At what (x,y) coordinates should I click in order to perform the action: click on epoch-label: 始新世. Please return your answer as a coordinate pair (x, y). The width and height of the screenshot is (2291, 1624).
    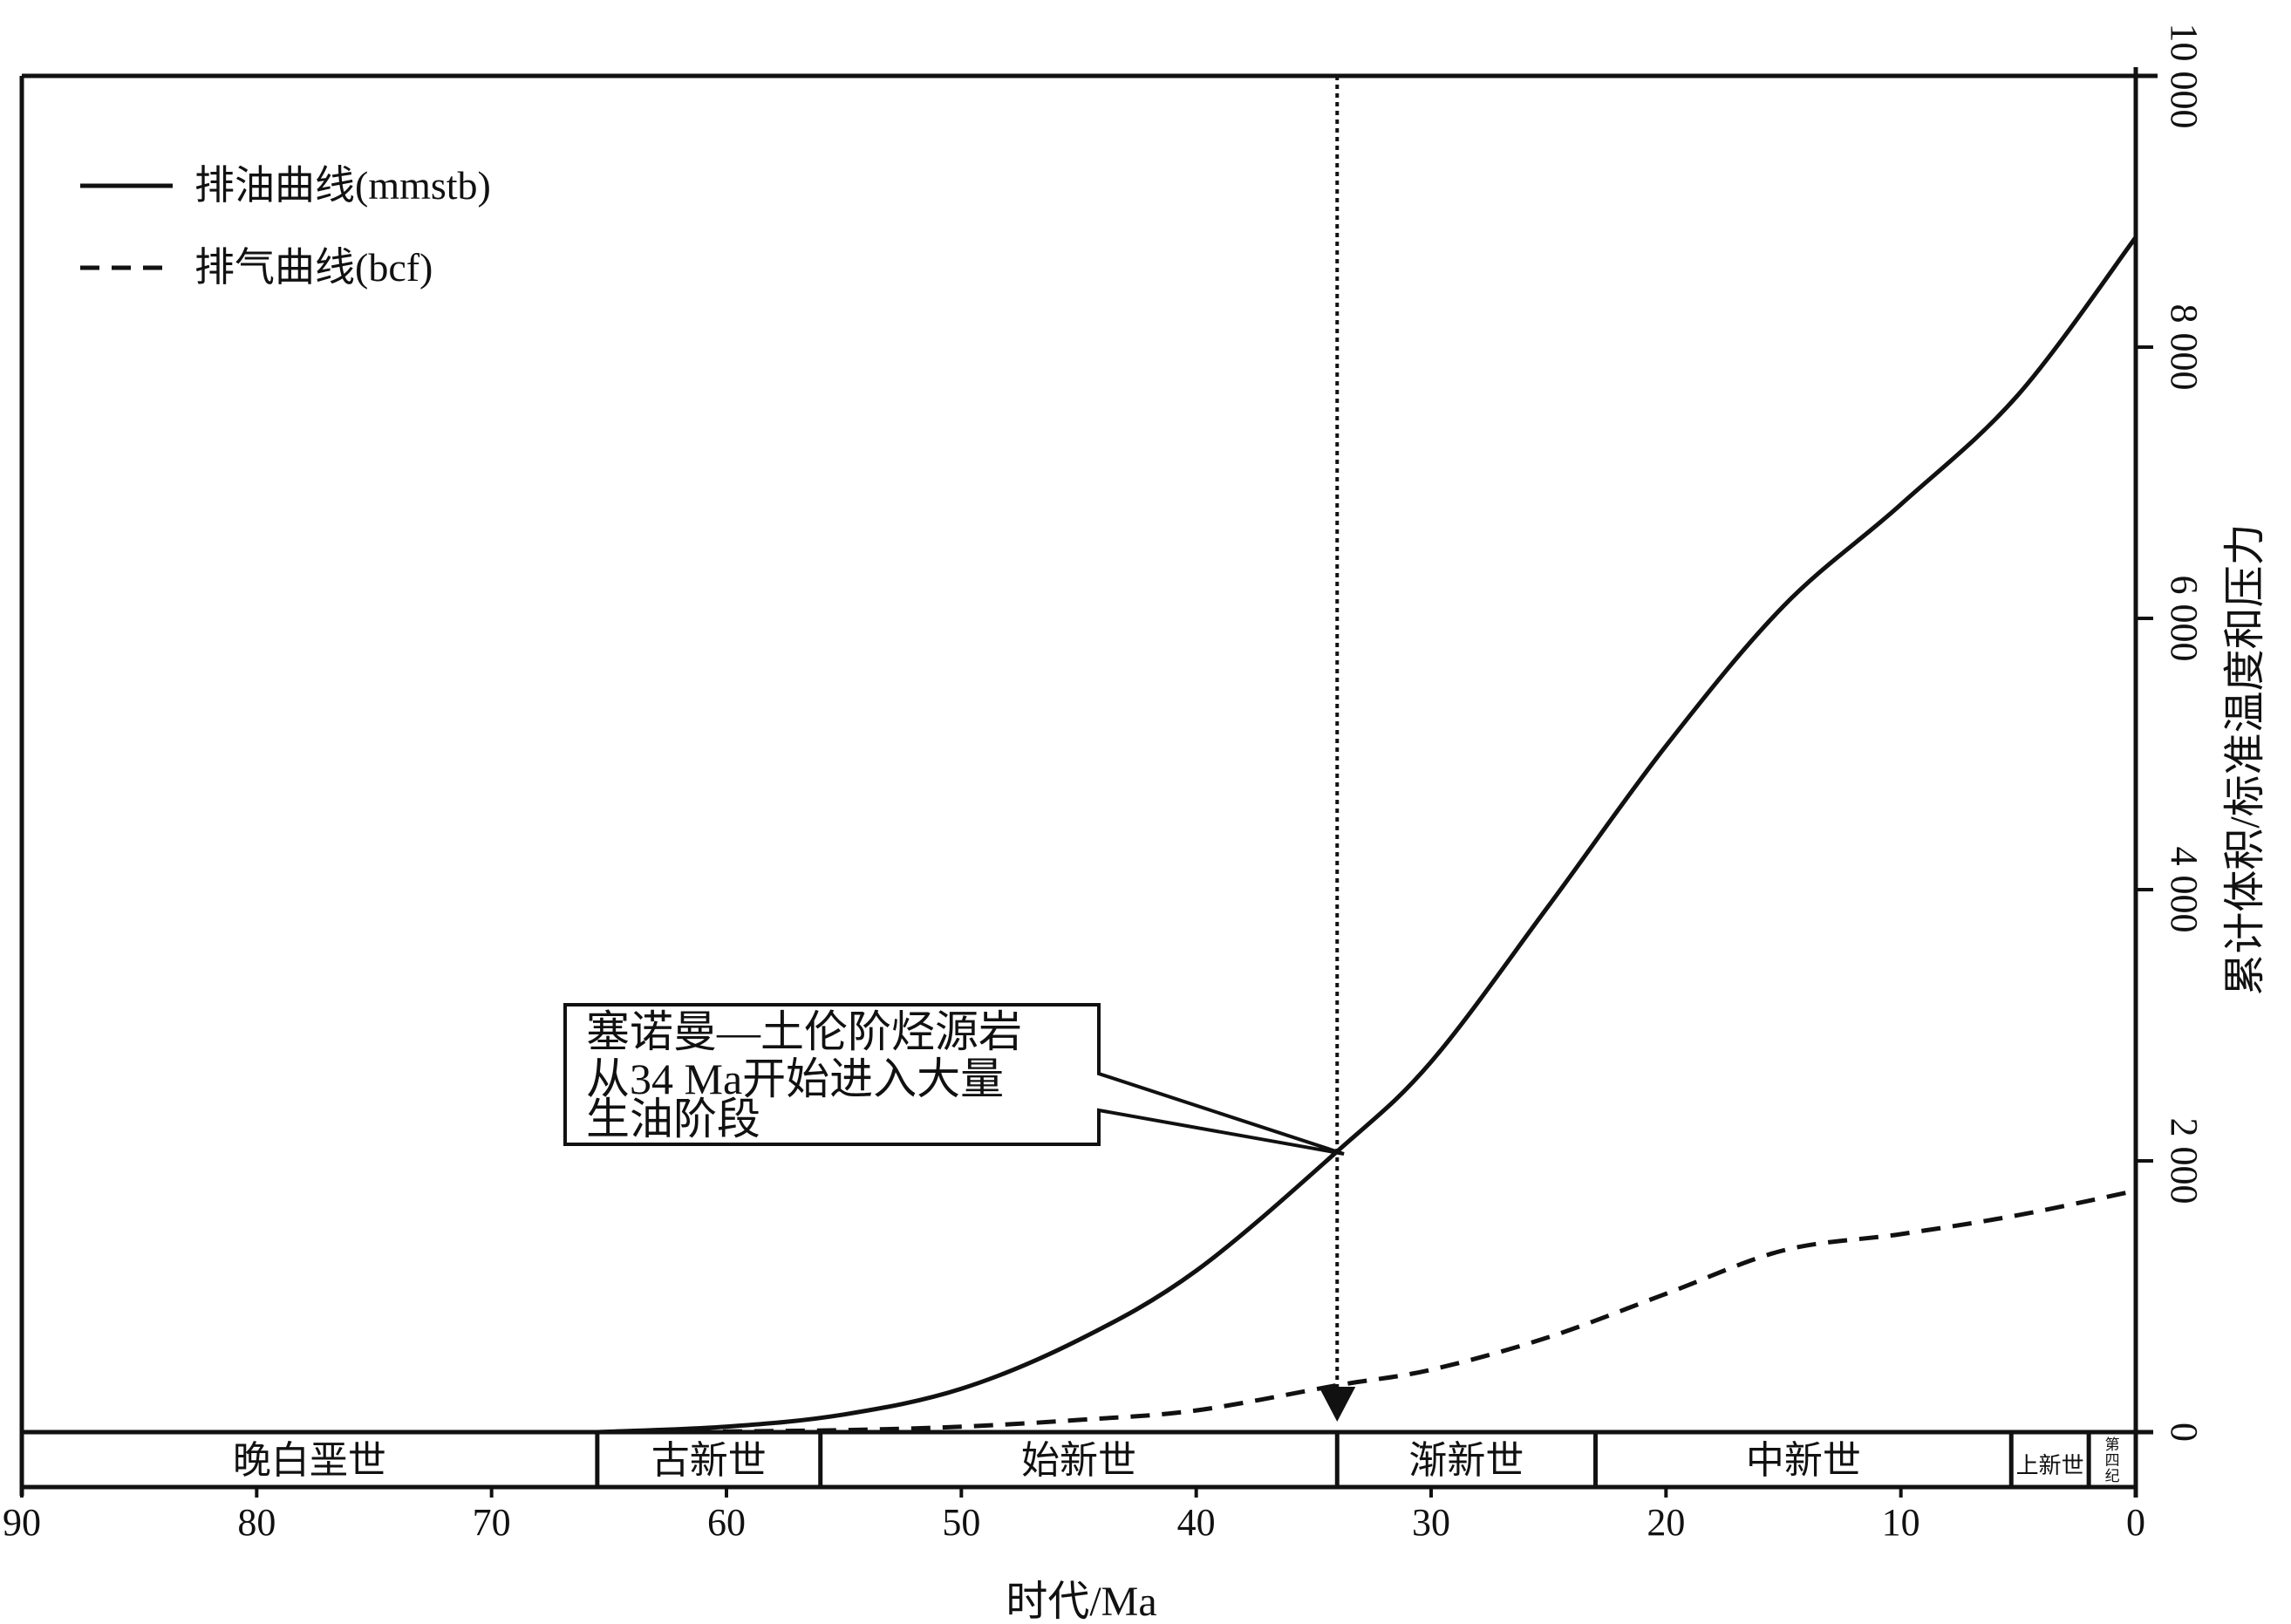
    Looking at the image, I should click on (1078, 1460).